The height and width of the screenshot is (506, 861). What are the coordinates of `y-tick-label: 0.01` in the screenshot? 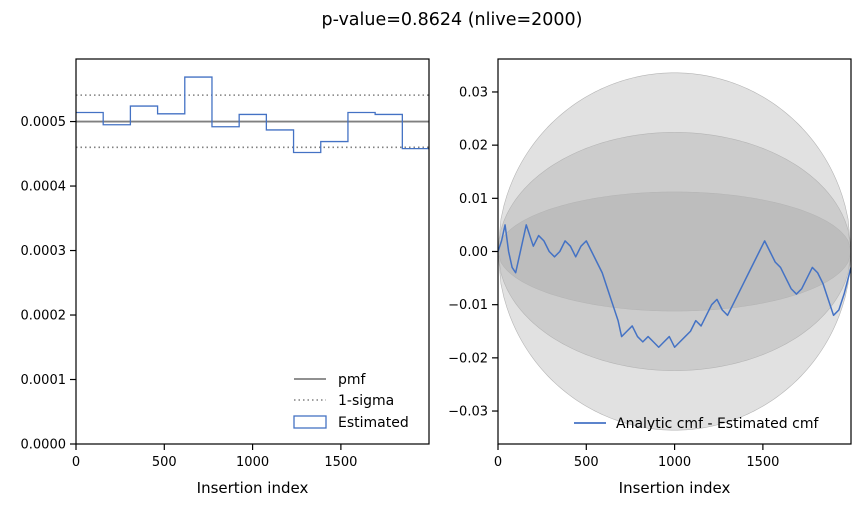 It's located at (473, 199).